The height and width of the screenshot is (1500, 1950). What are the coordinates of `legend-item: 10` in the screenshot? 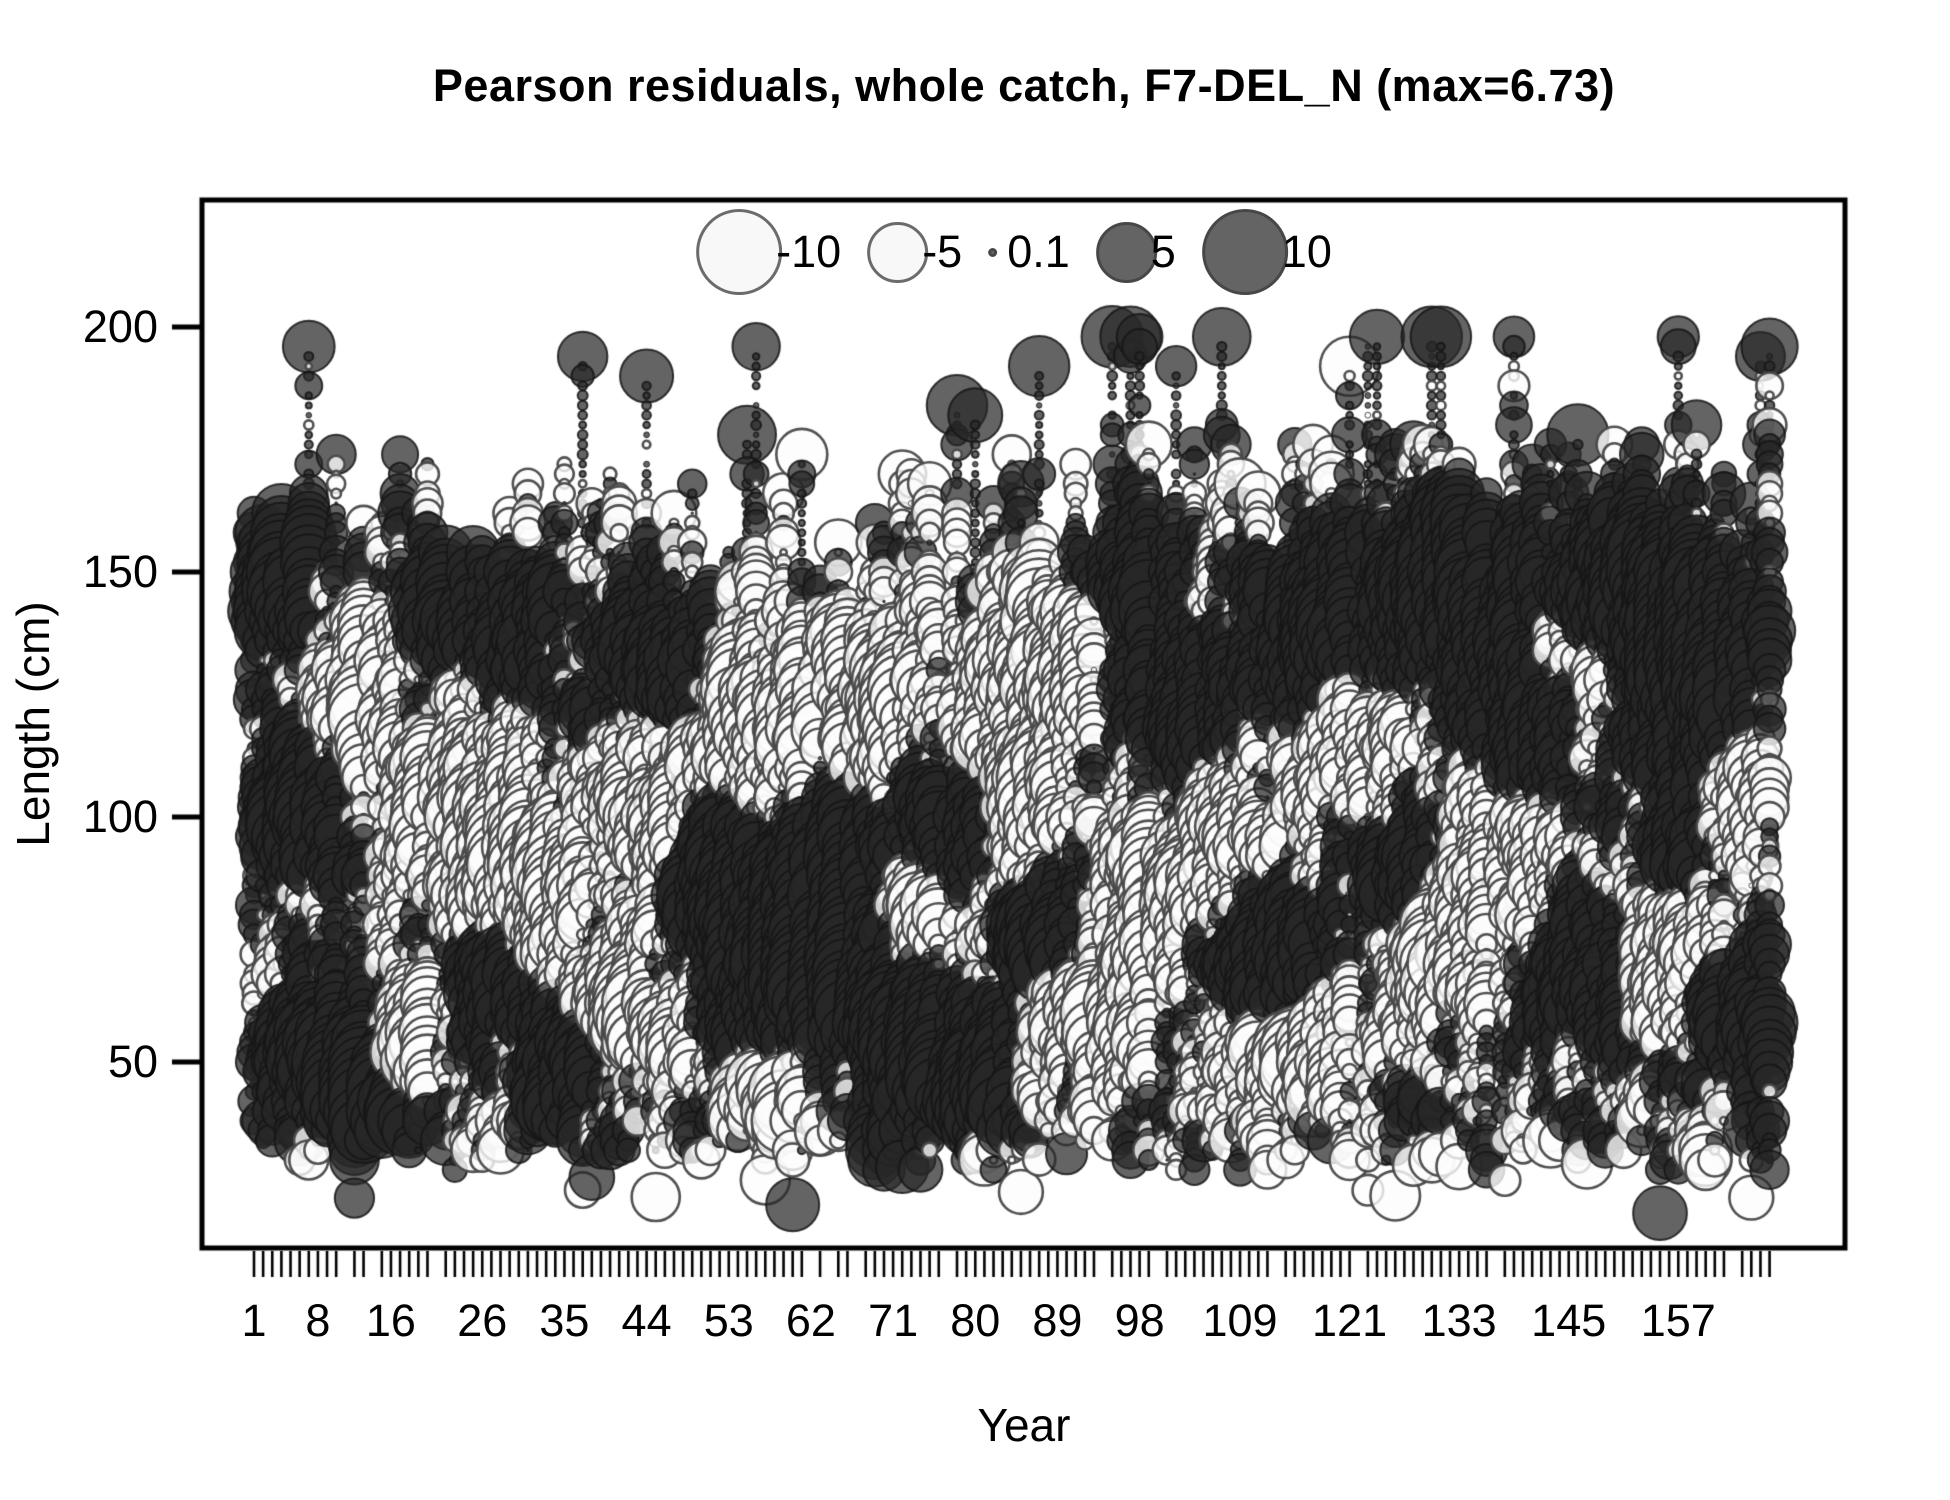 It's located at (1266, 252).